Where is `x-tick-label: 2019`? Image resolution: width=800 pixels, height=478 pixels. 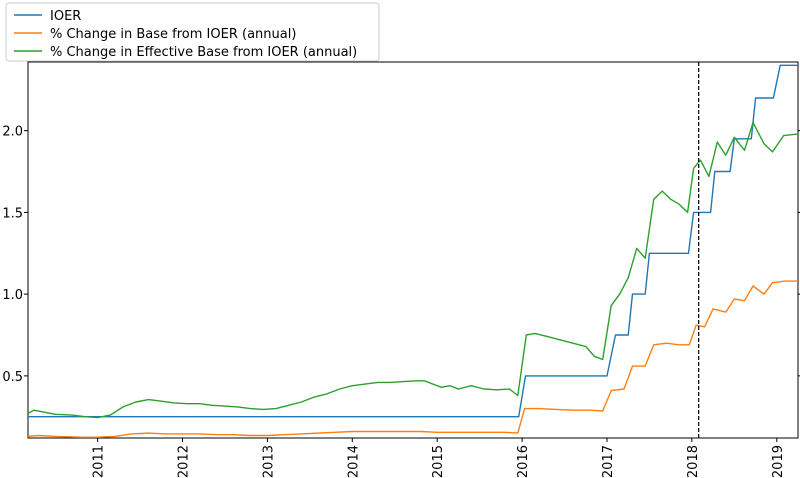
x-tick-label: 2019 is located at coordinates (778, 461).